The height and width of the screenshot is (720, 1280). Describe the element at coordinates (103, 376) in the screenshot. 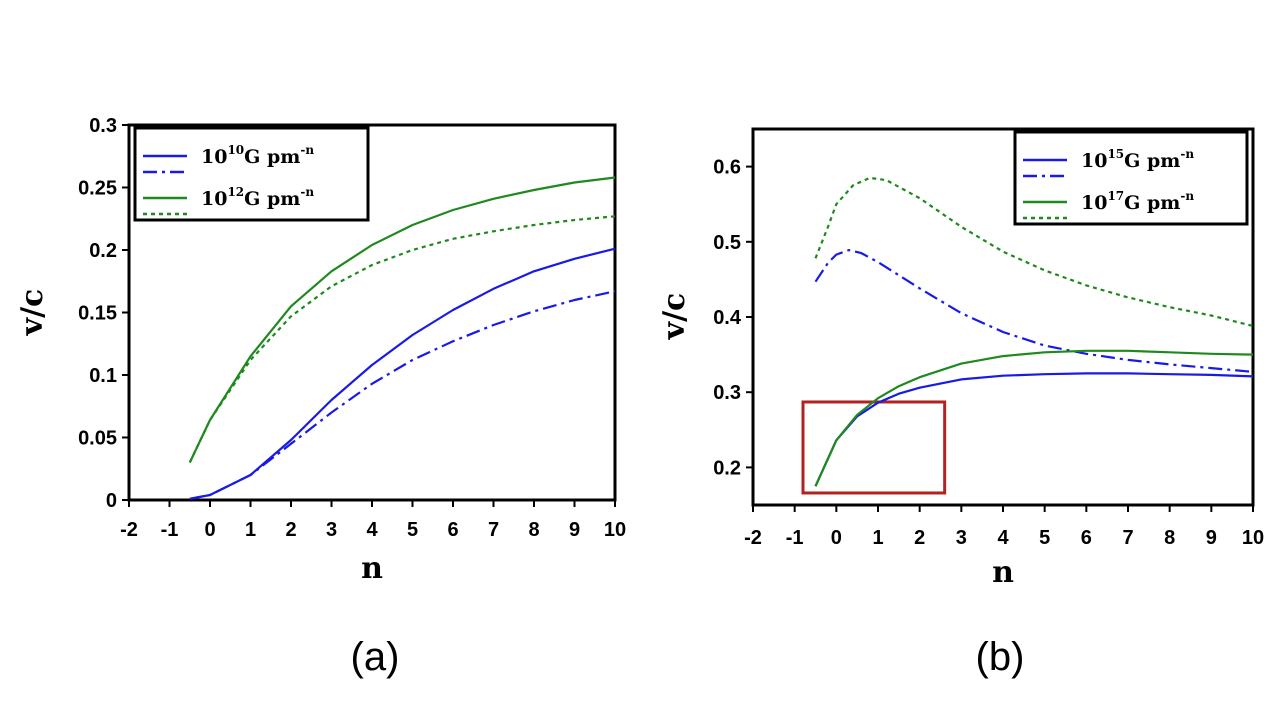

I see `y-tick-label: 0.1` at that location.